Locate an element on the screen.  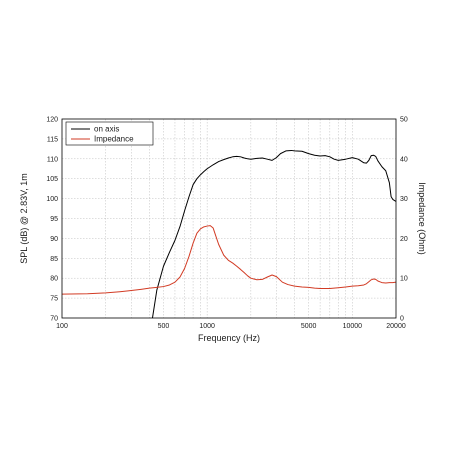
y2-tick-label: 30 is located at coordinates (404, 199).